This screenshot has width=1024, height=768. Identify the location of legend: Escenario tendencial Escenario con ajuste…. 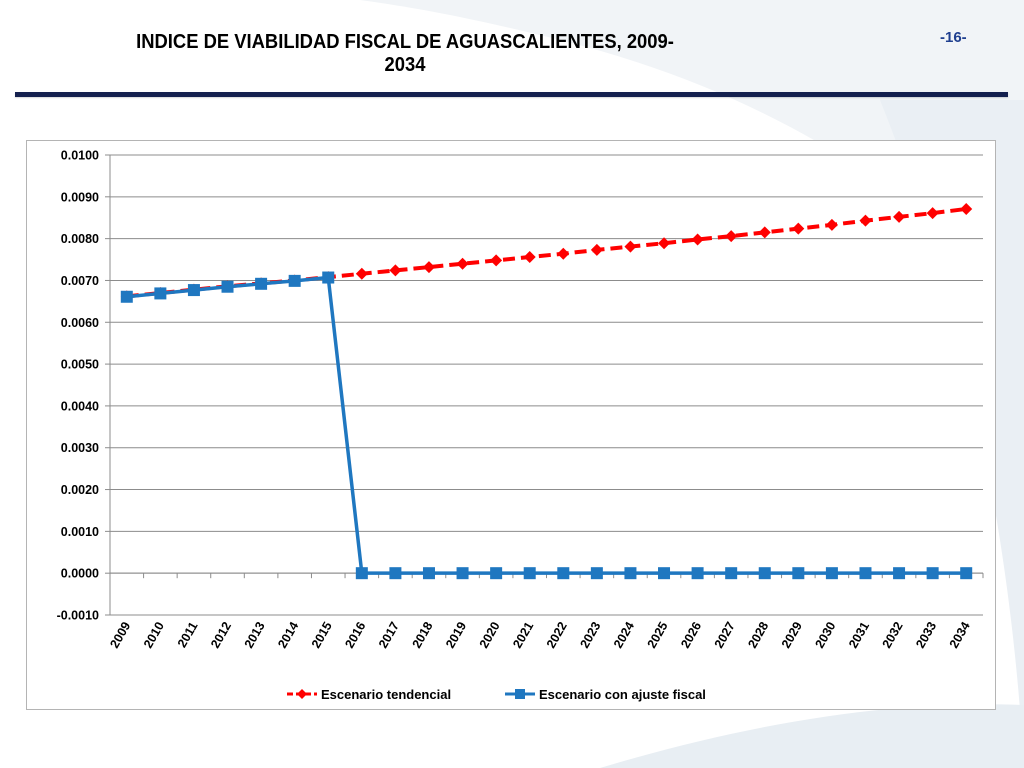
(496, 694).